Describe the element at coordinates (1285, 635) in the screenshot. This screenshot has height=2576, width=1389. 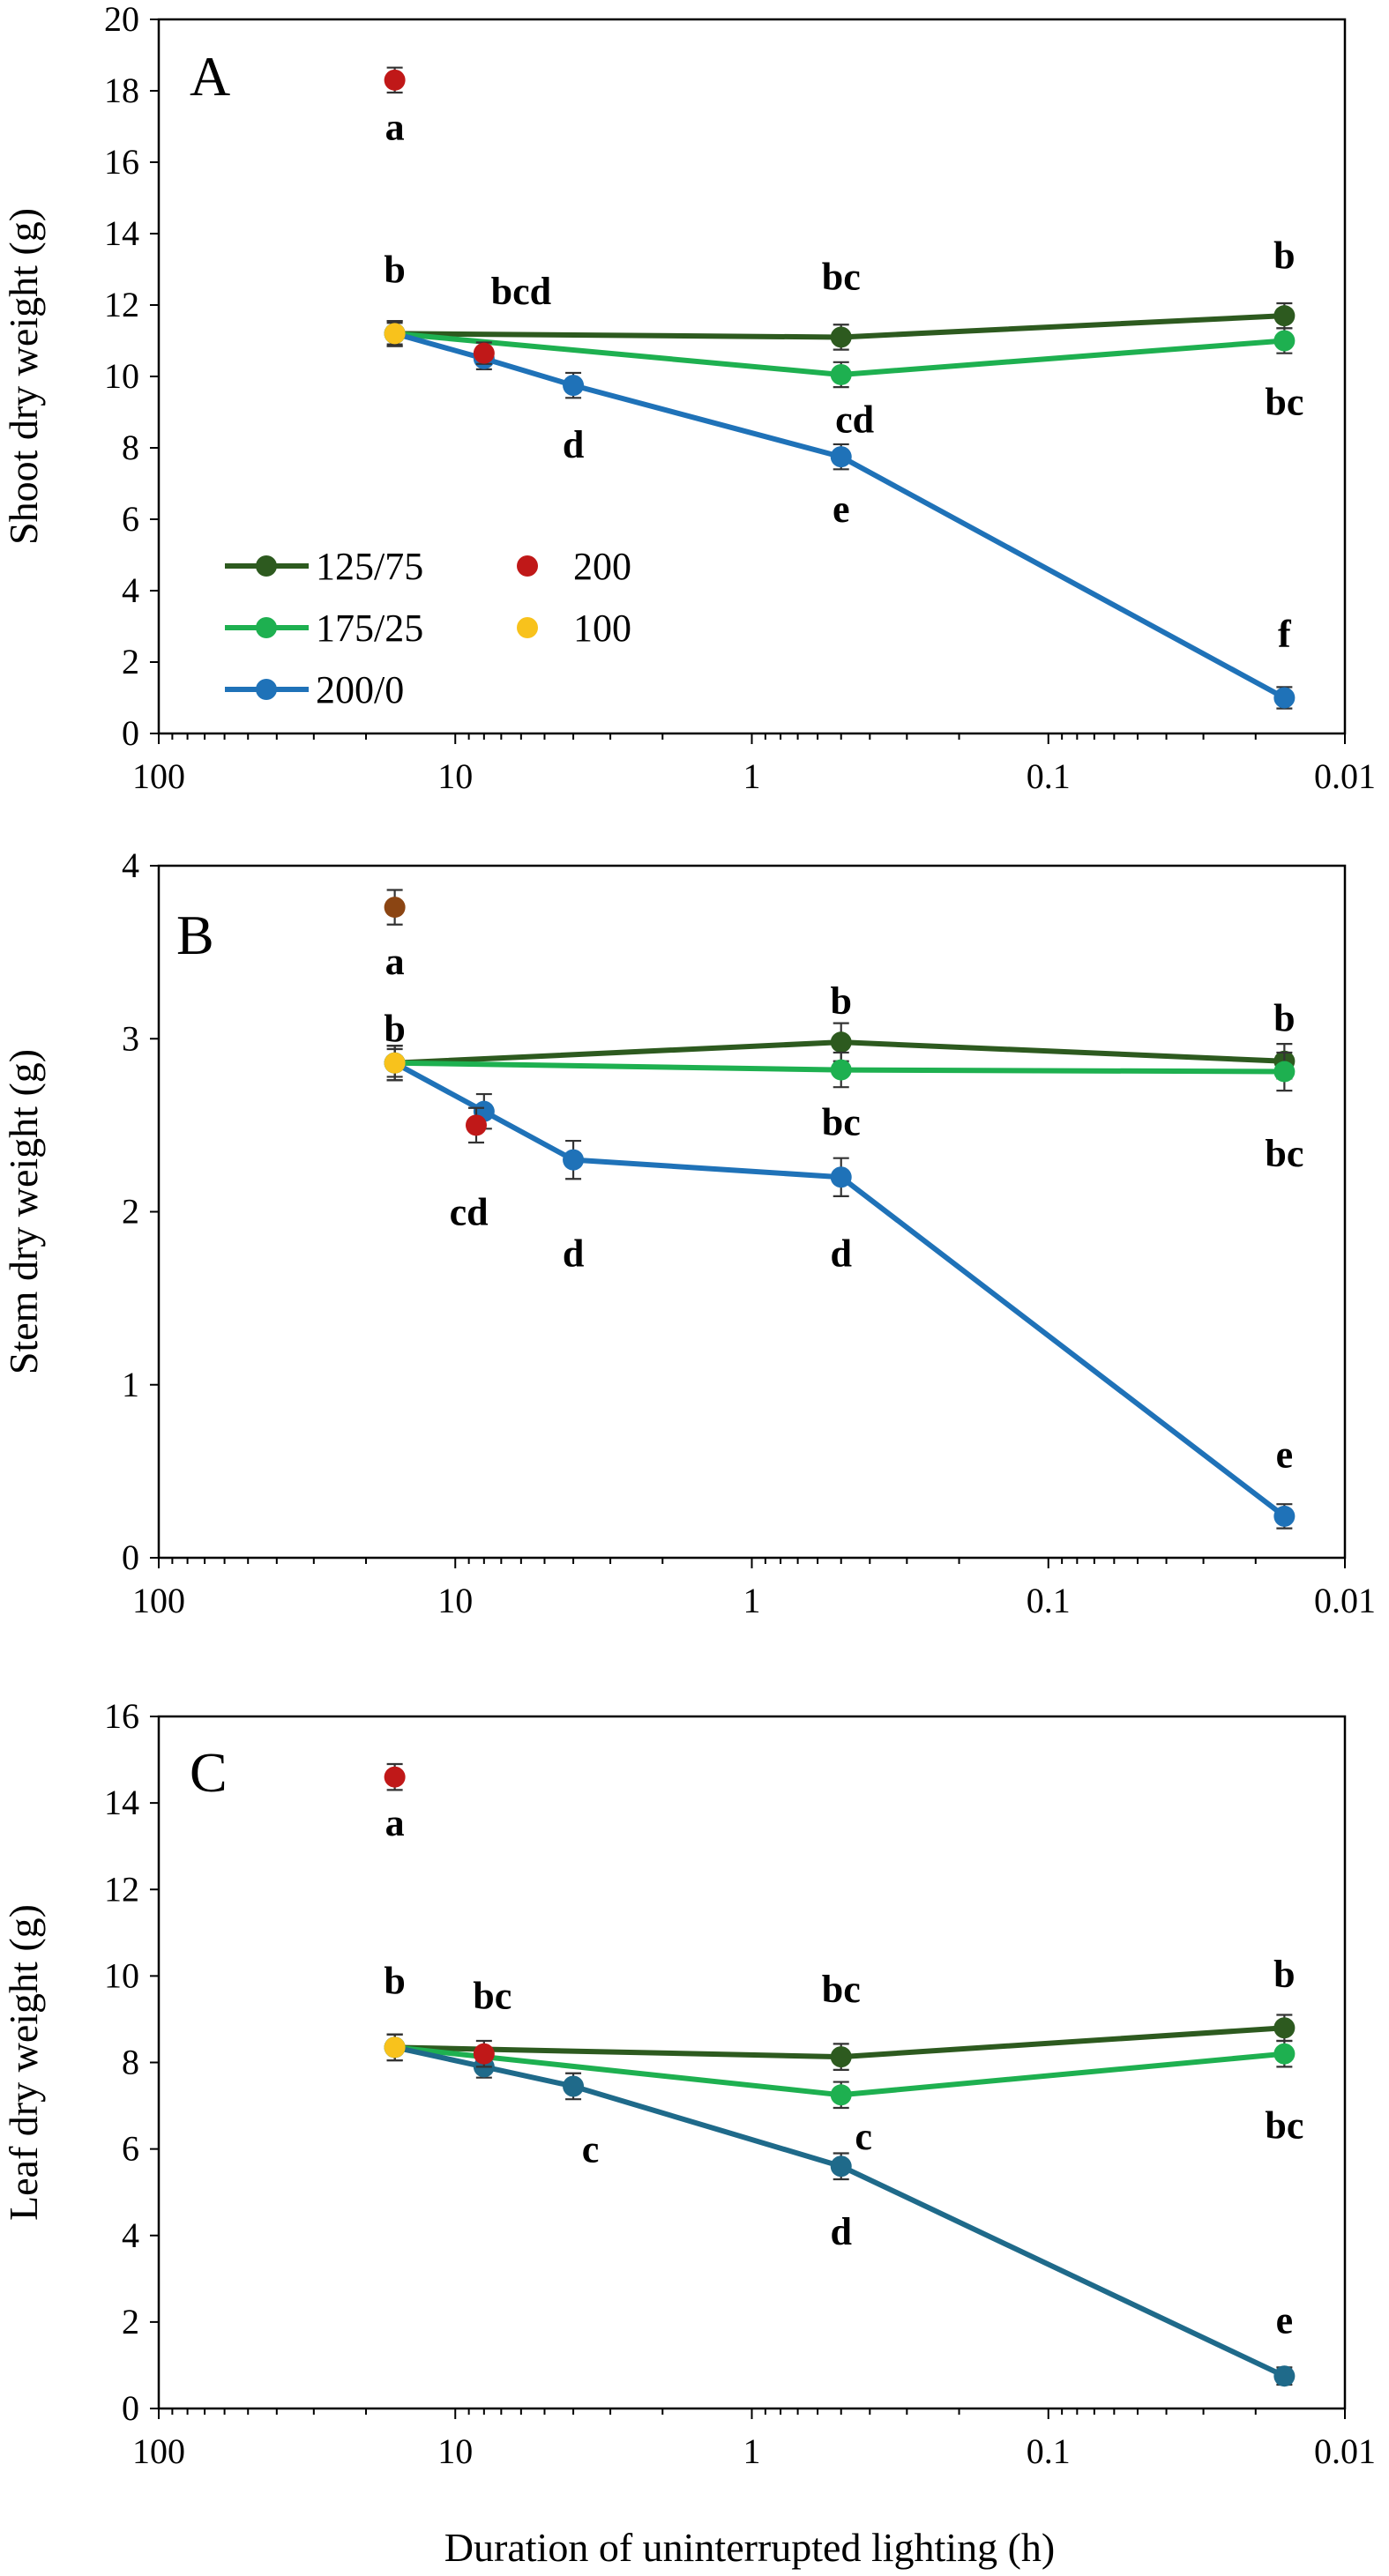
I see `significance-label: f` at that location.